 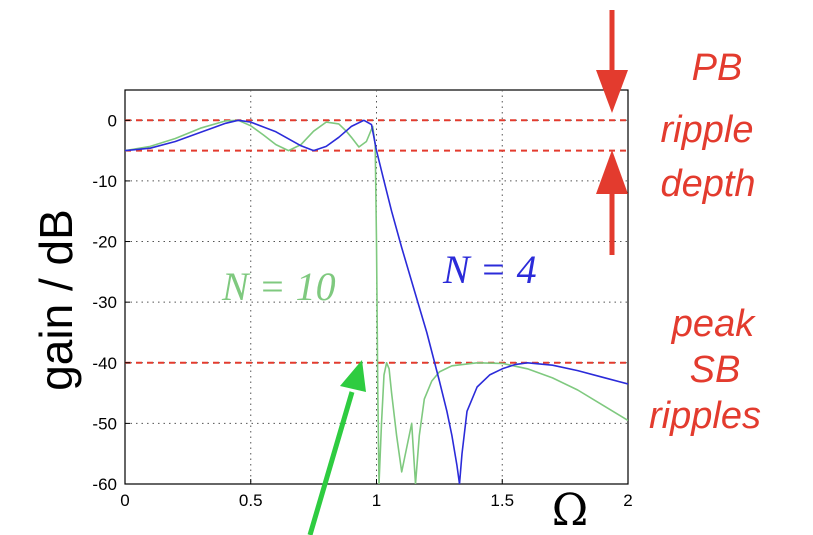 What do you see at coordinates (104, 484) in the screenshot?
I see `y-tick-label: -60` at bounding box center [104, 484].